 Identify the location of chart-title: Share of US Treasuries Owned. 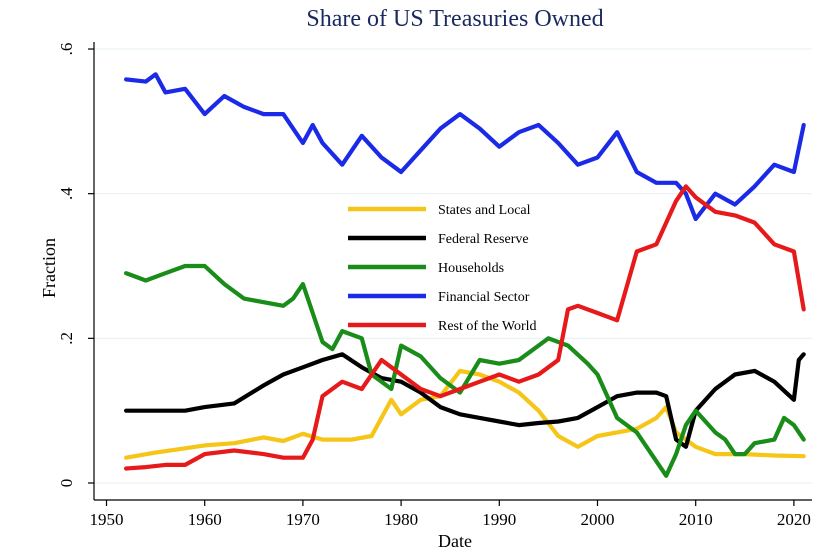
(454, 19).